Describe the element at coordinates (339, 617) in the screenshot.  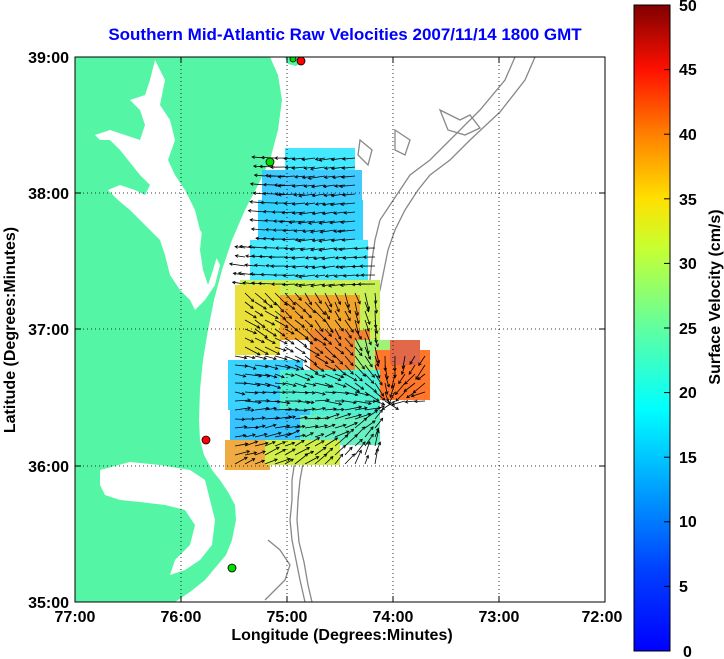
I see `x-tick-labels: 77:00 76:00 75:00 74:00 73:00 72:00` at that location.